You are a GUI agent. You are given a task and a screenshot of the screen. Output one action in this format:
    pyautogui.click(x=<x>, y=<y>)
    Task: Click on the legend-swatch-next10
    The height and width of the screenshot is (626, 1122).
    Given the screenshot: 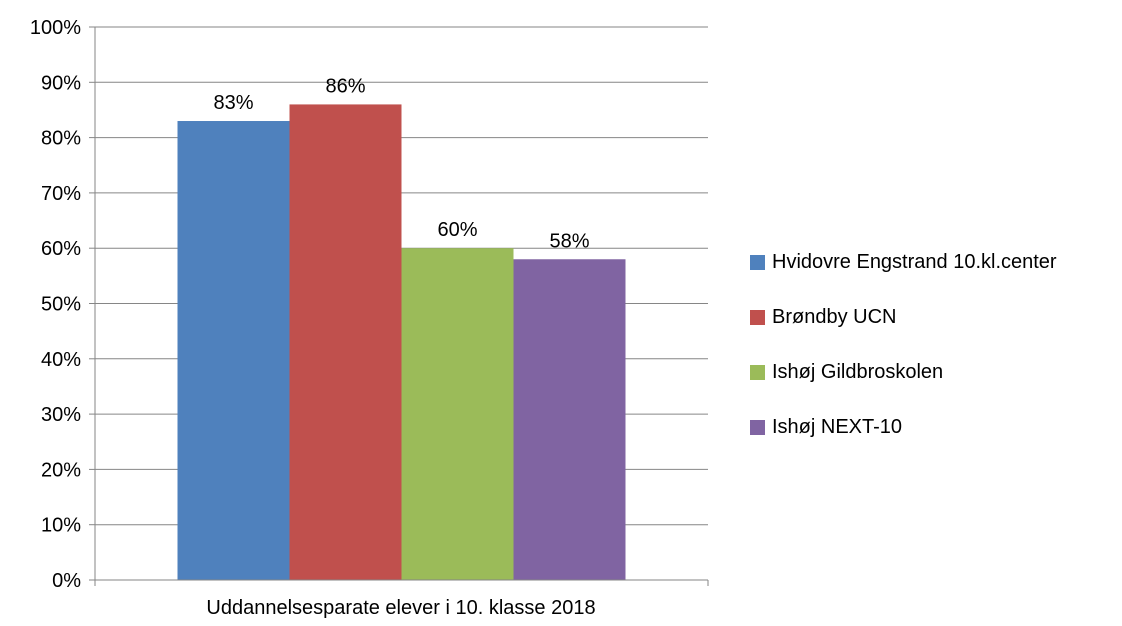 What is the action you would take?
    pyautogui.click(x=757, y=427)
    